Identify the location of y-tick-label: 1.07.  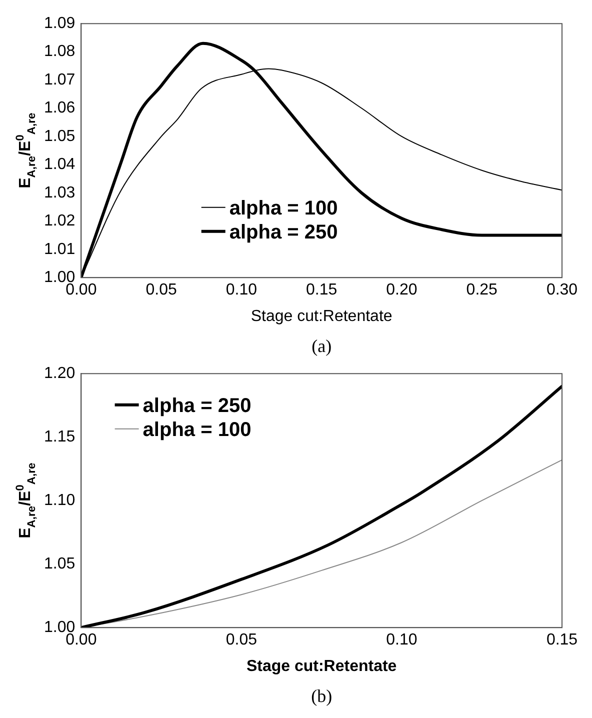
(60, 79).